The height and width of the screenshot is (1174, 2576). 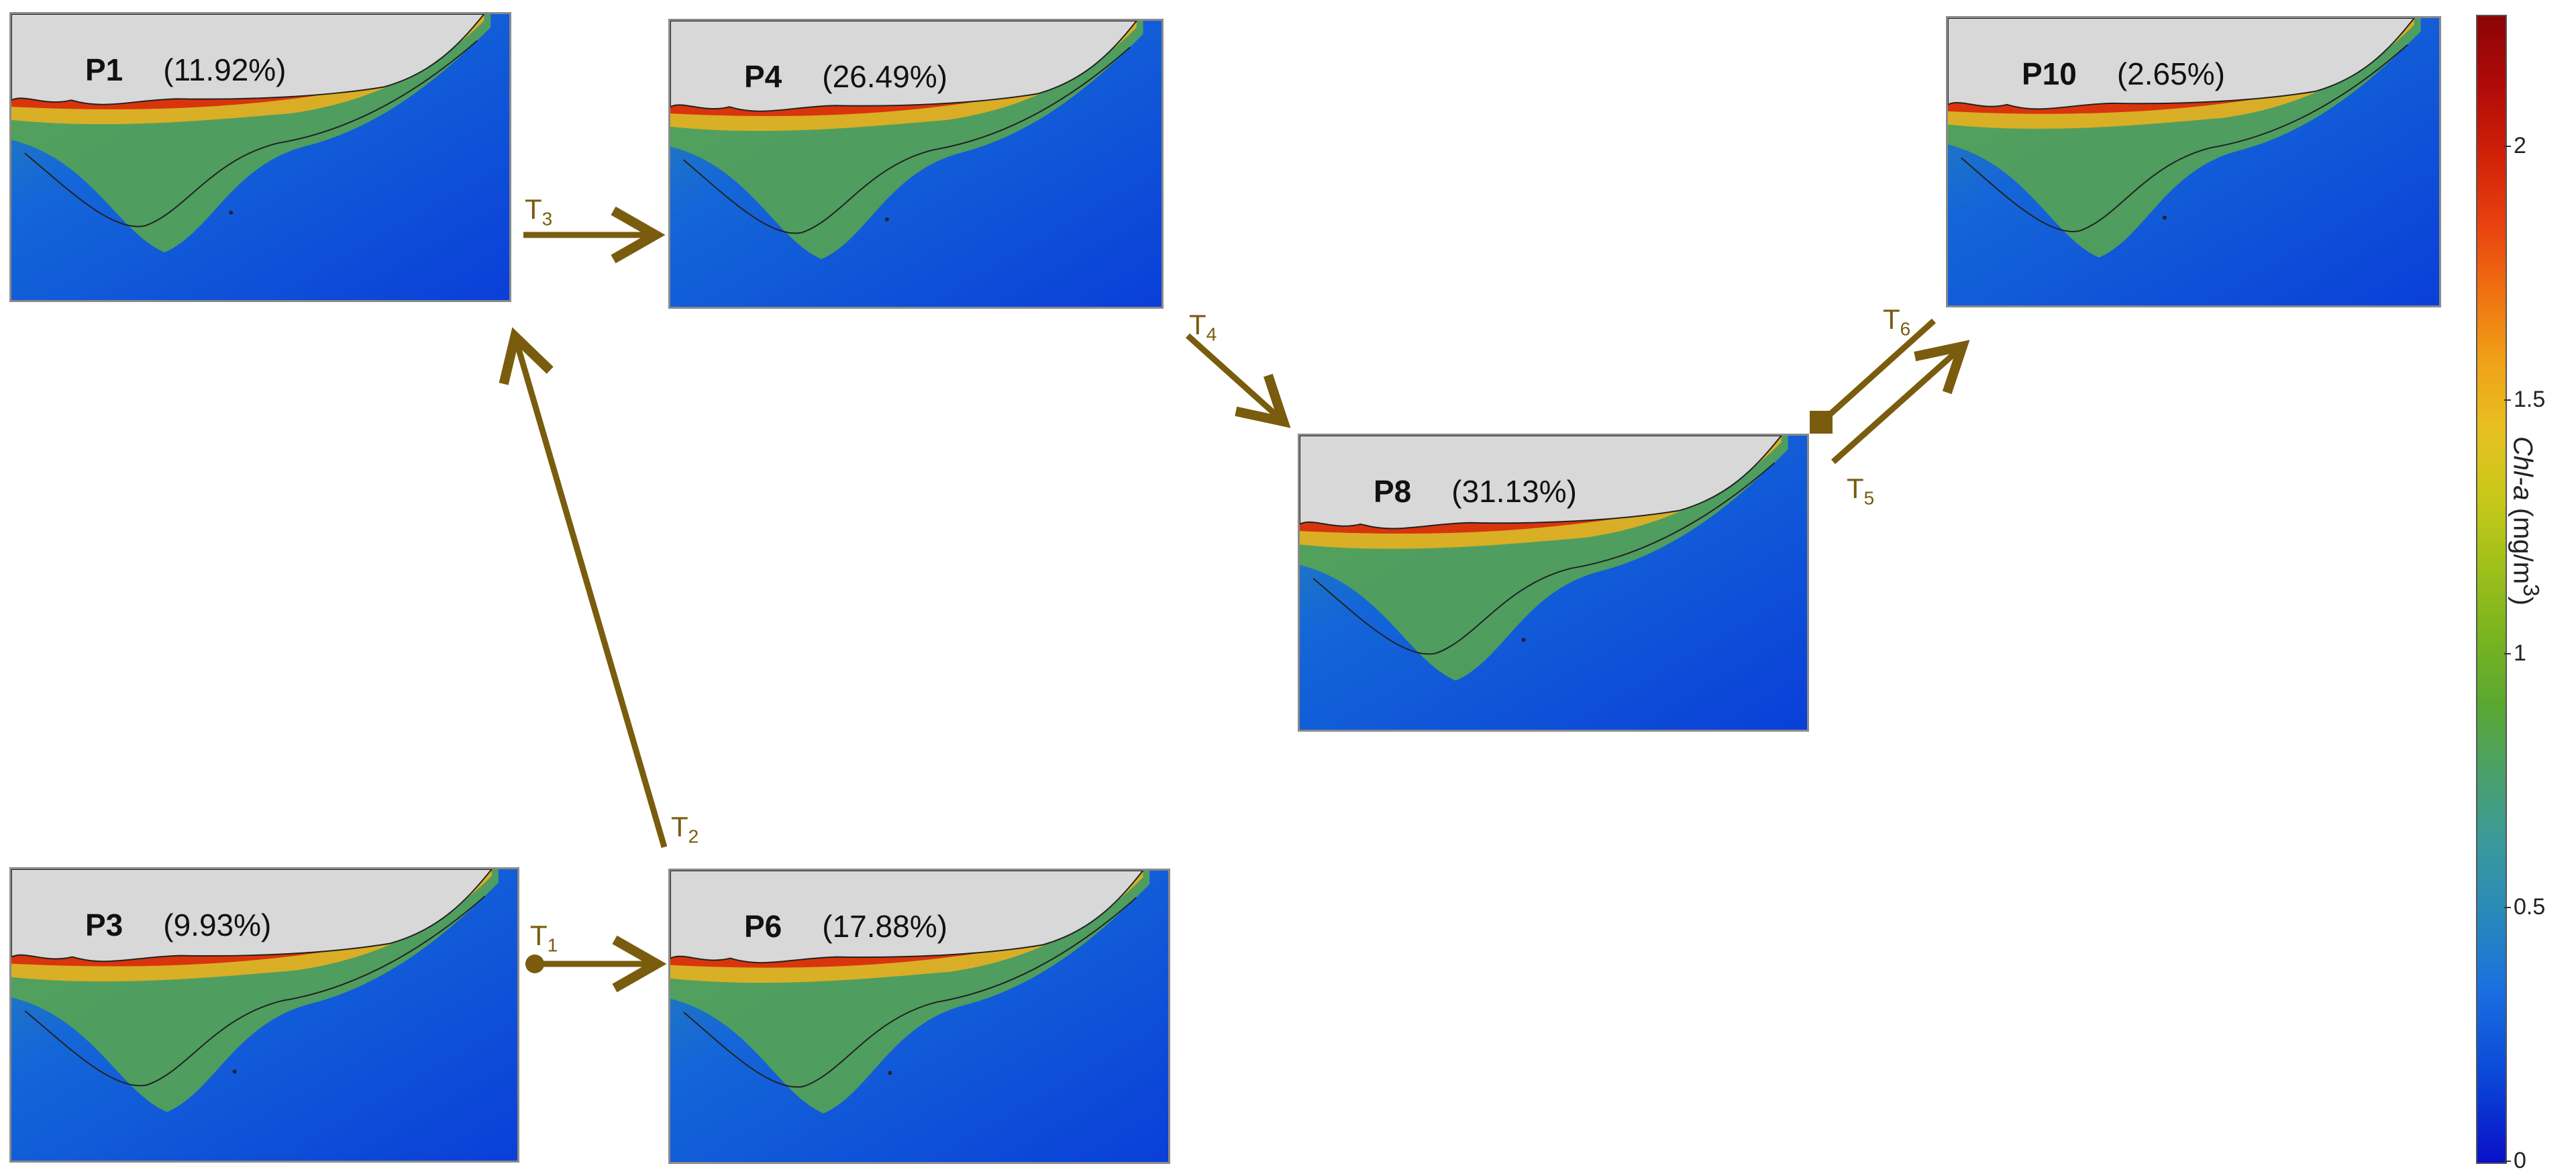 I want to click on t2-subscript: 2, so click(x=693, y=836).